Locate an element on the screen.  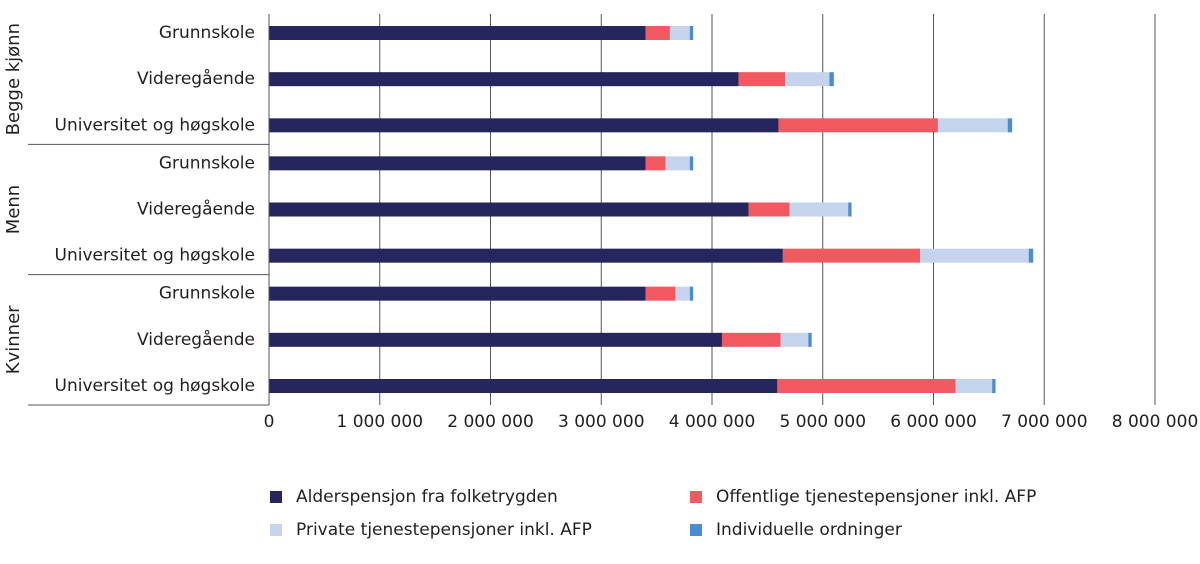
legend-label: Offentlige tjenestepensjoner inkl. AFP is located at coordinates (876, 497).